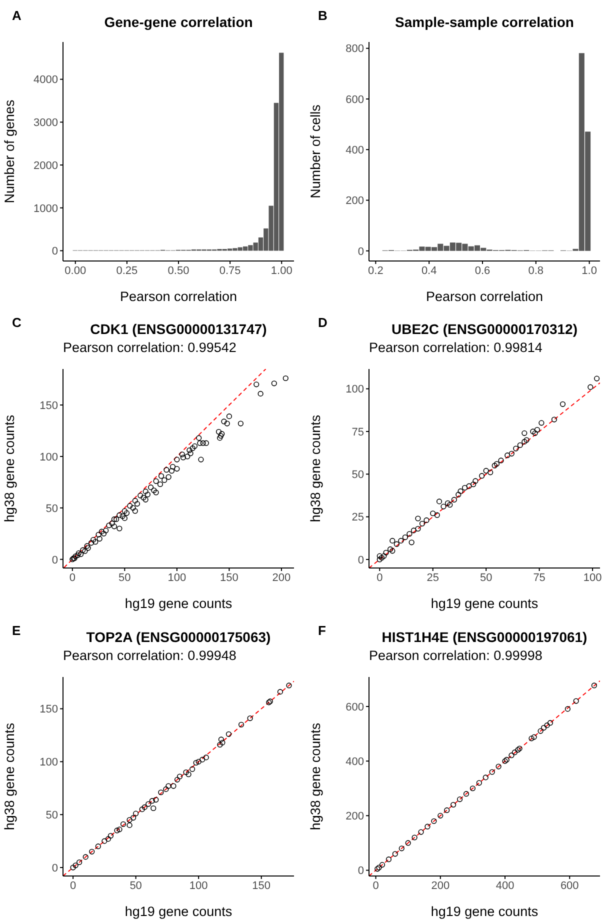 The height and width of the screenshot is (922, 612). I want to click on x-tick-label: 200, so click(440, 885).